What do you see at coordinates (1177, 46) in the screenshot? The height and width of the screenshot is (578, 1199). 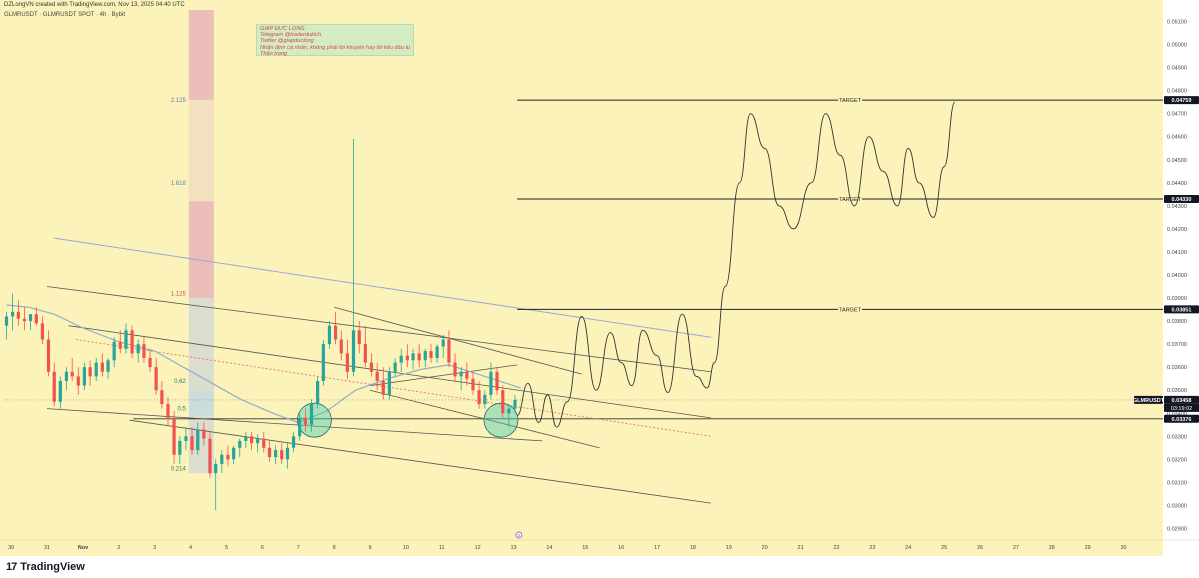 I see `price-tick-label-1: 0.05000` at bounding box center [1177, 46].